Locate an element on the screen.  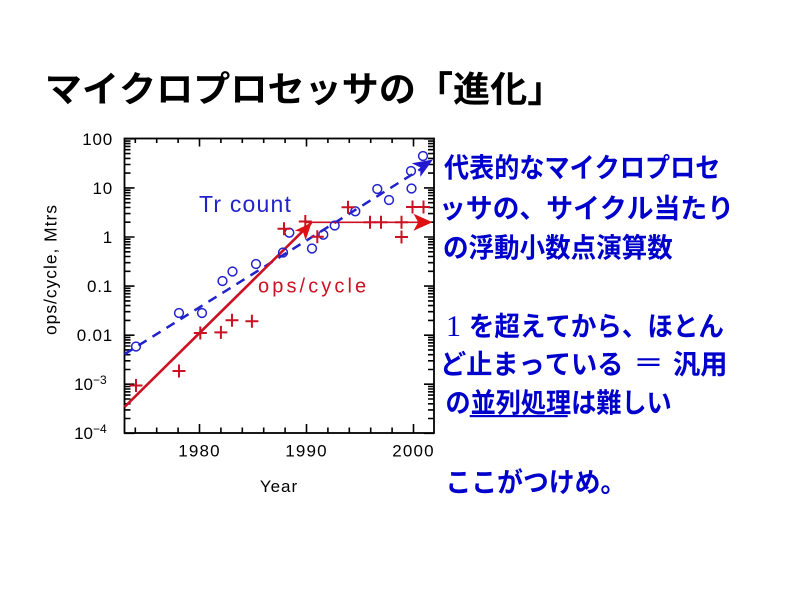
svg-text: 1990 is located at coordinates (306, 451).